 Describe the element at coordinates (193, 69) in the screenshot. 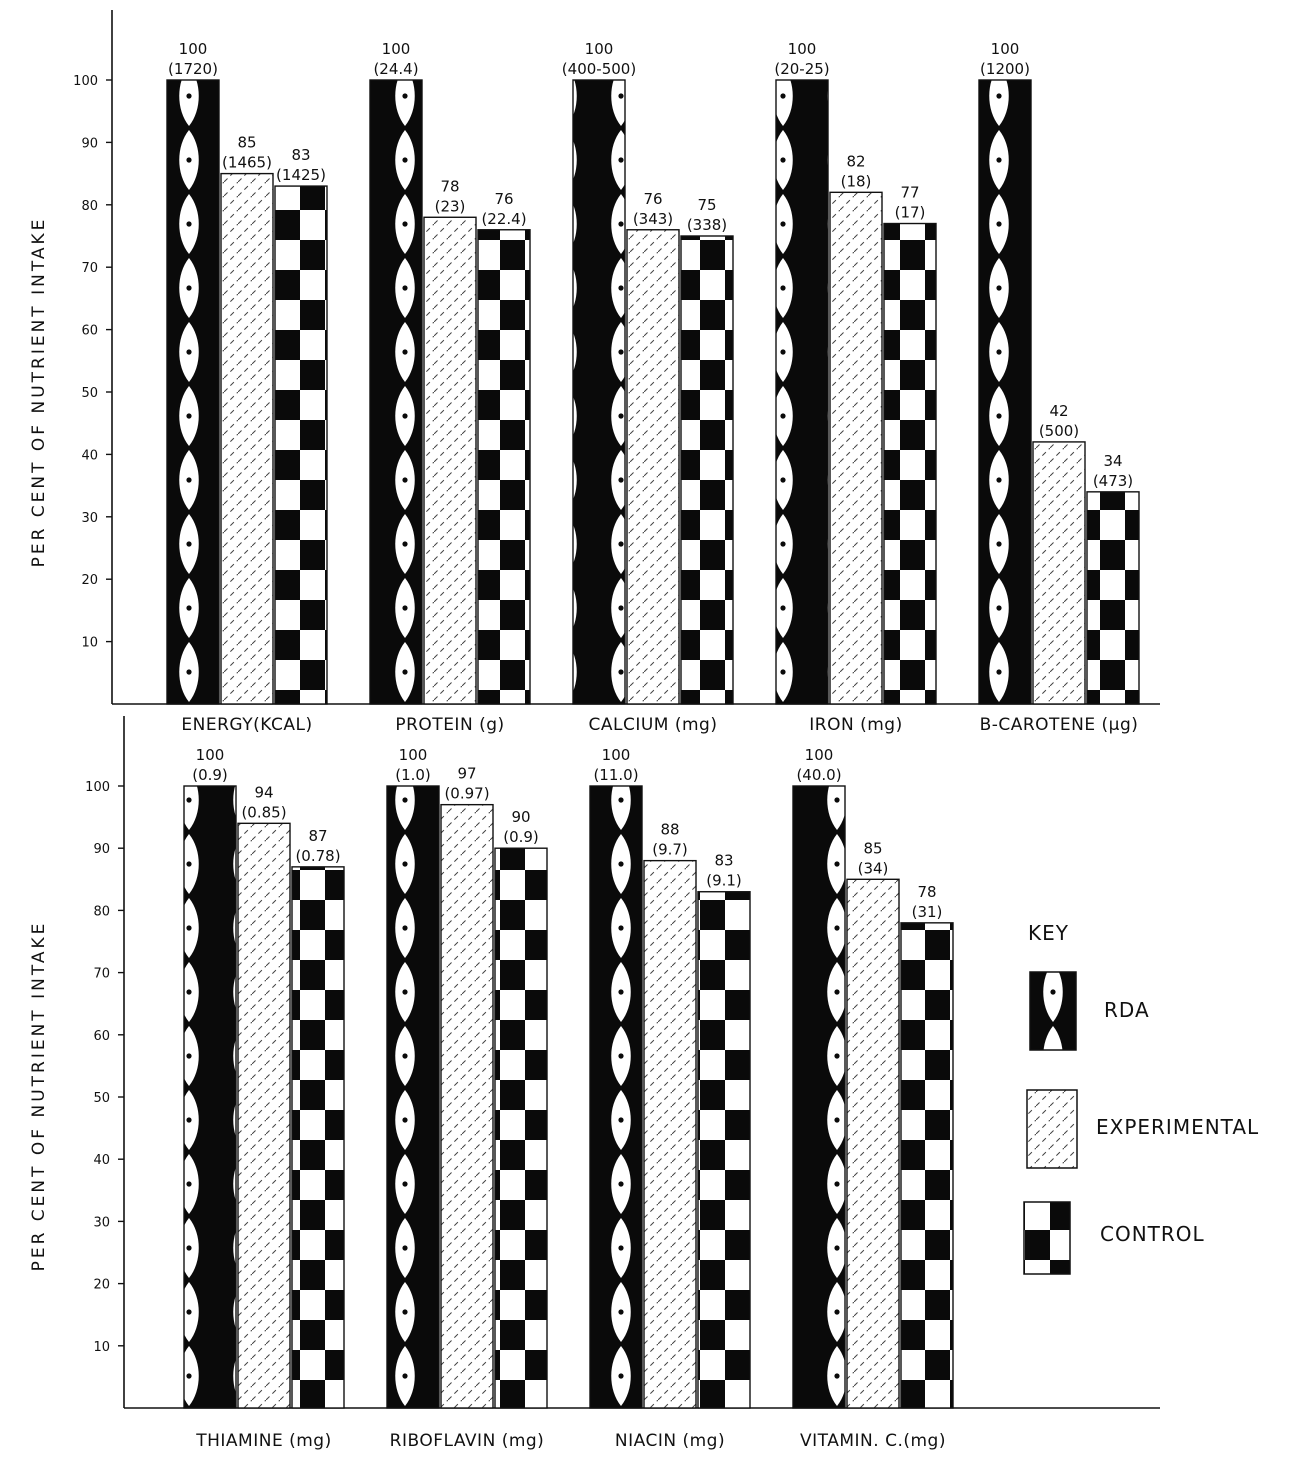

I see `data-sub-label-rda: (1720)` at that location.